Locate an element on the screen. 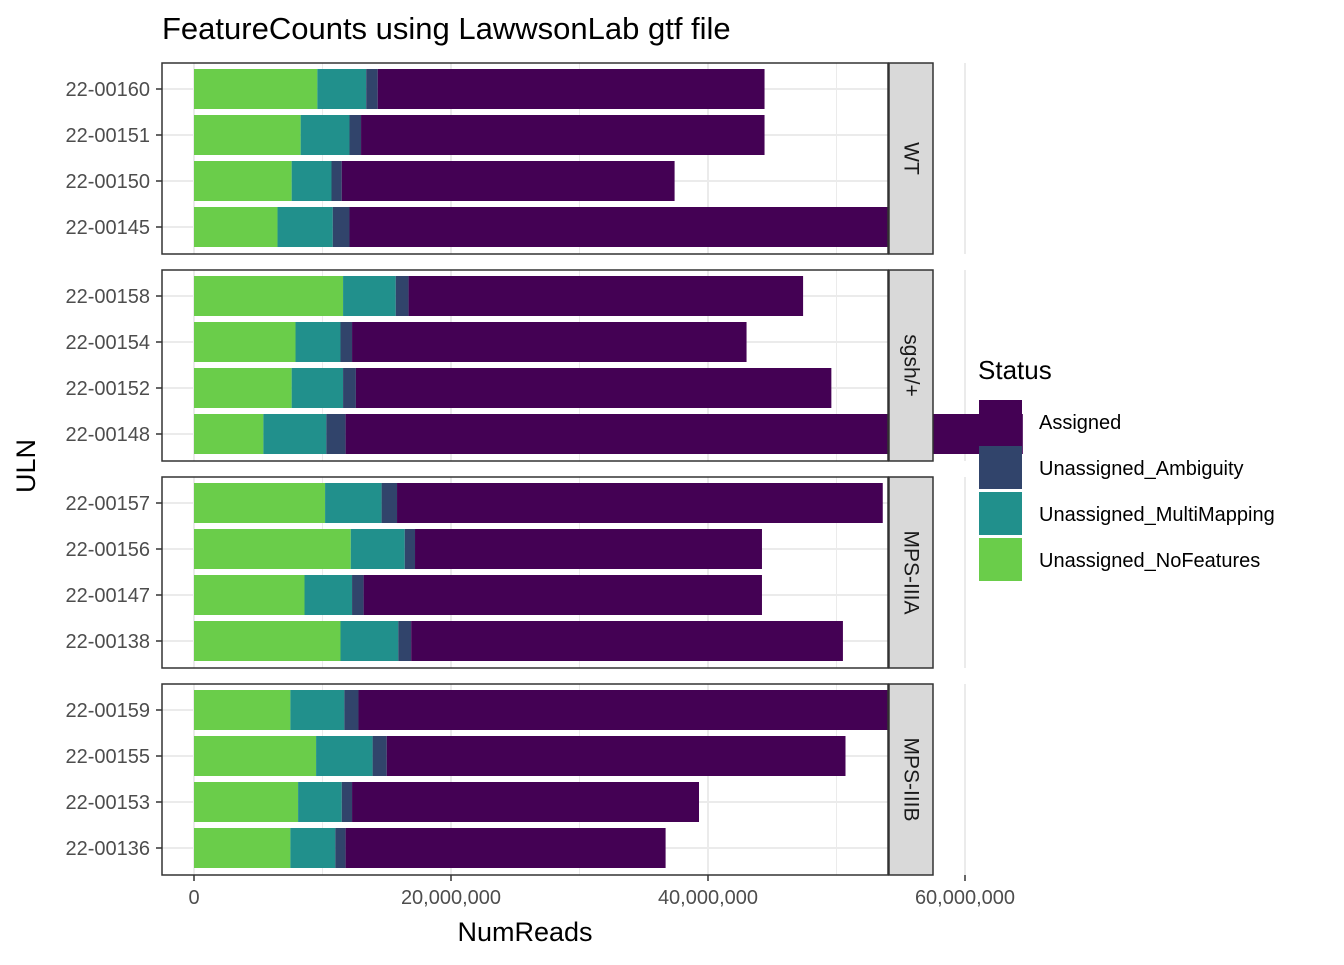 The height and width of the screenshot is (965, 1344). y-tick-label: 22-00153 is located at coordinates (107, 803).